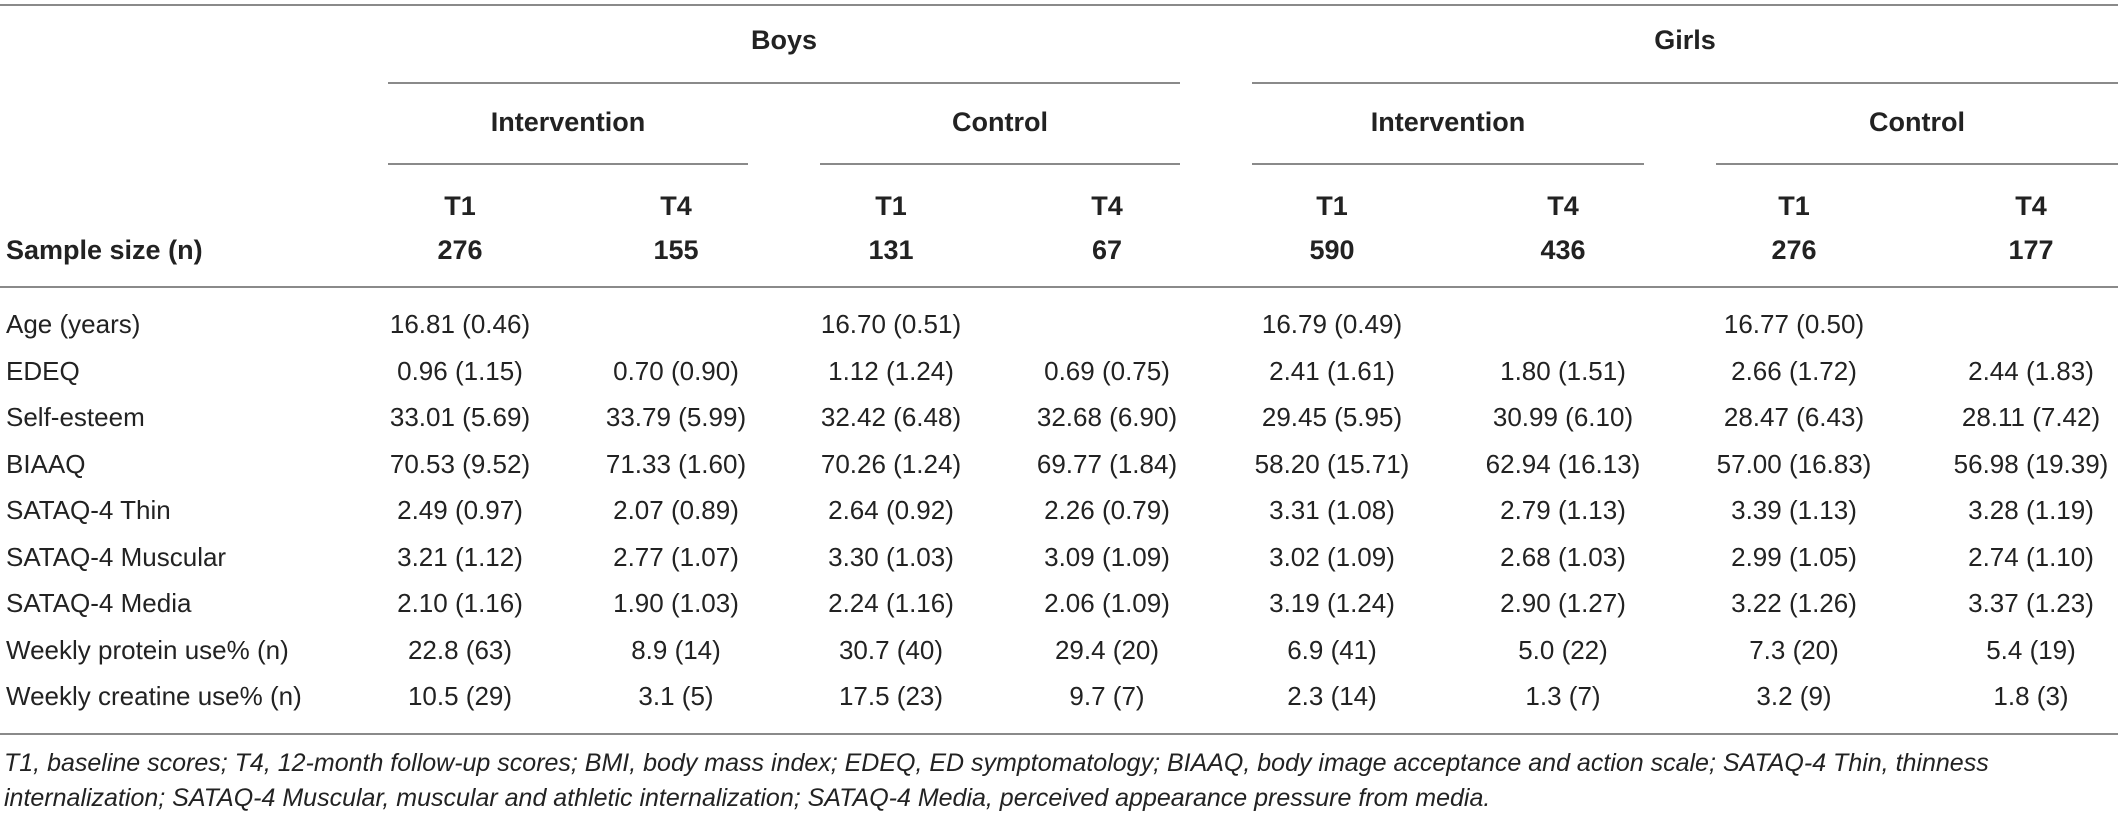  I want to click on table-cell: 29.45 (5.95), so click(1332, 417).